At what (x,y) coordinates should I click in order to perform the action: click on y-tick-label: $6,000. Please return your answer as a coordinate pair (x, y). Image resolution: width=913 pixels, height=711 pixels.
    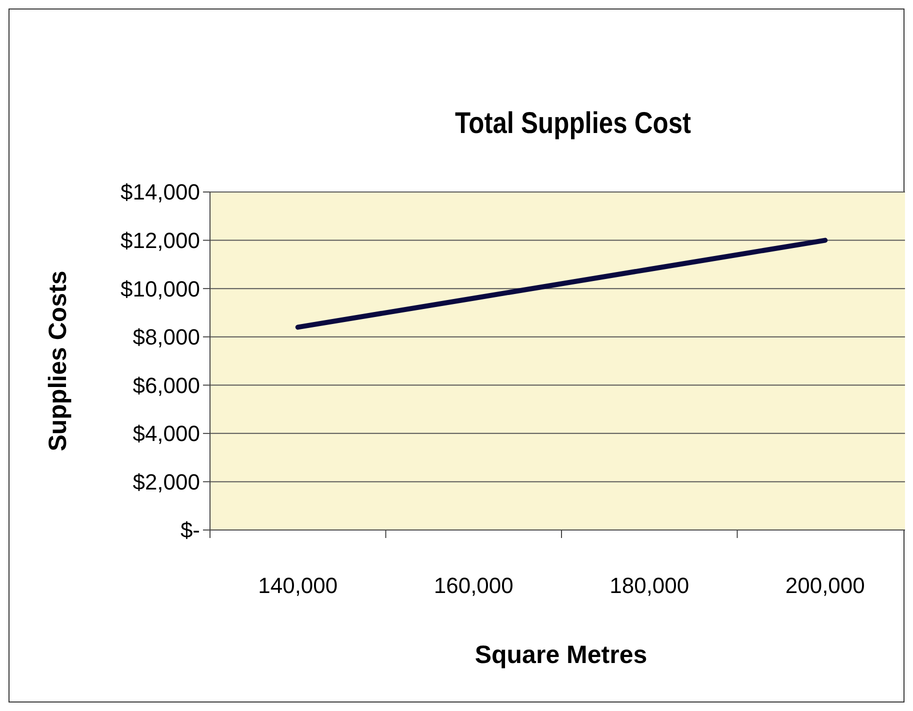
    Looking at the image, I should click on (166, 385).